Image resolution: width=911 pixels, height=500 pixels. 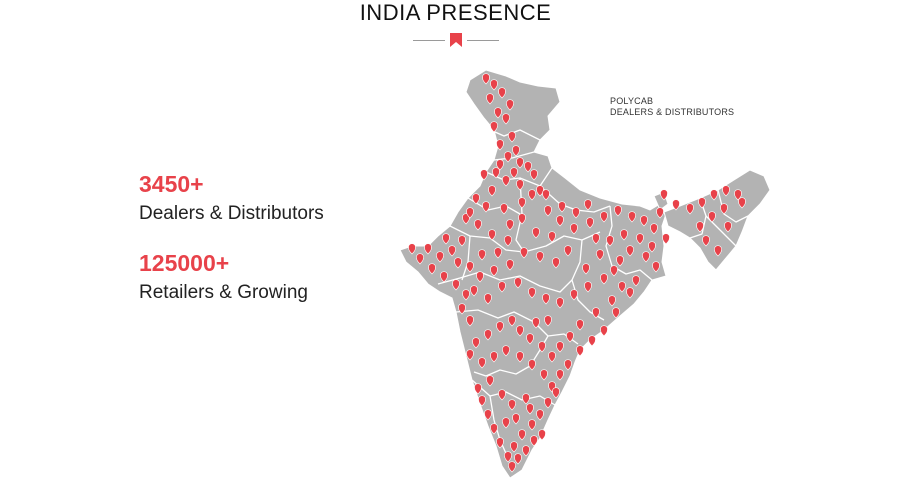 I want to click on title-divider, so click(x=455, y=40).